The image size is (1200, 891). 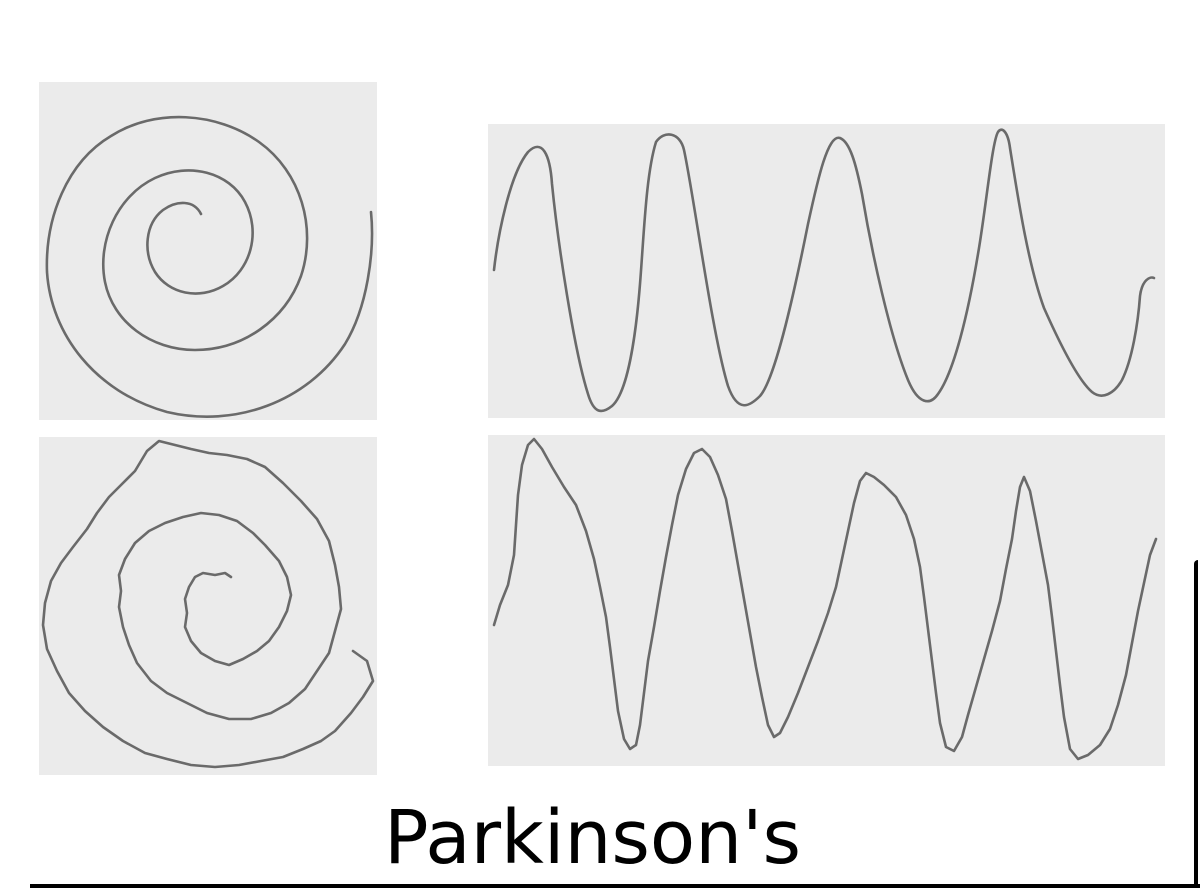 I want to click on bottom-border-line, so click(x=615, y=886).